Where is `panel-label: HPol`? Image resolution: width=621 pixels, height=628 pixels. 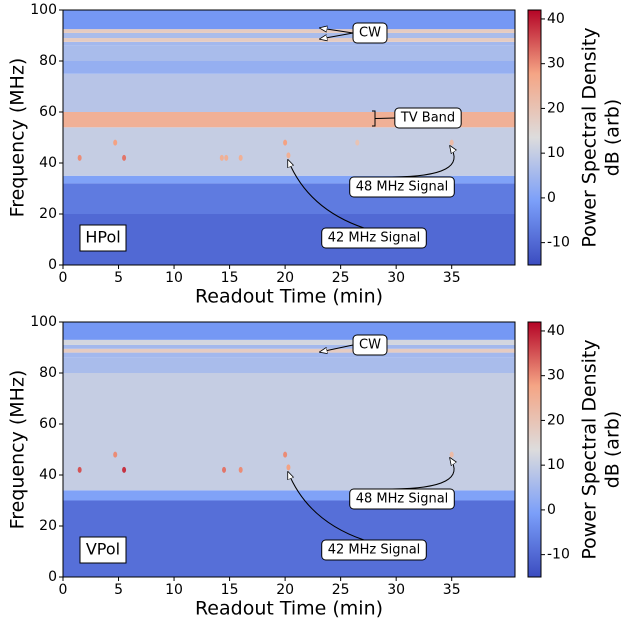 panel-label: HPol is located at coordinates (102, 237).